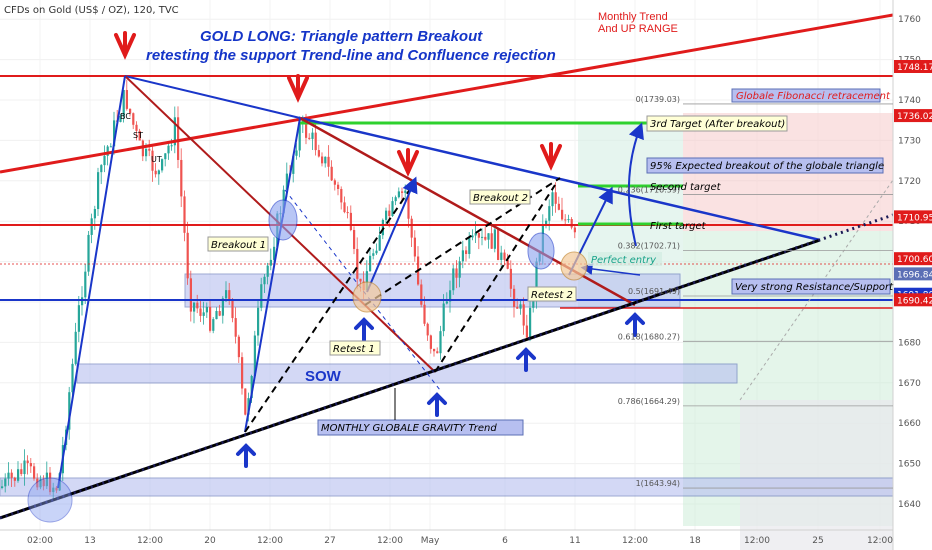 This screenshot has width=932, height=550. Describe the element at coordinates (526, 359) in the screenshot. I see `blue-up-arrow` at that location.